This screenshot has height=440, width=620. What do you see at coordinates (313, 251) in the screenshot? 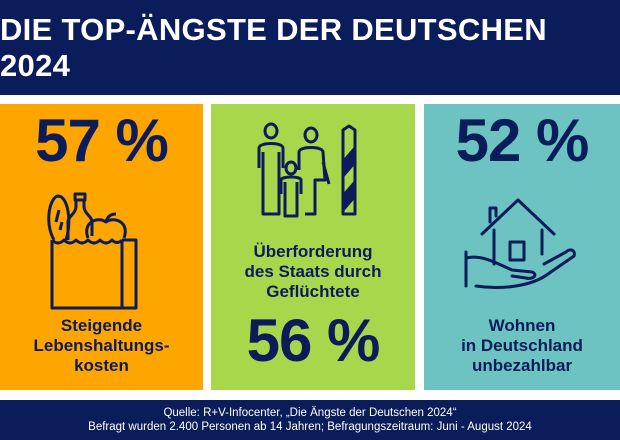
I see `label-line: Überforderung` at bounding box center [313, 251].